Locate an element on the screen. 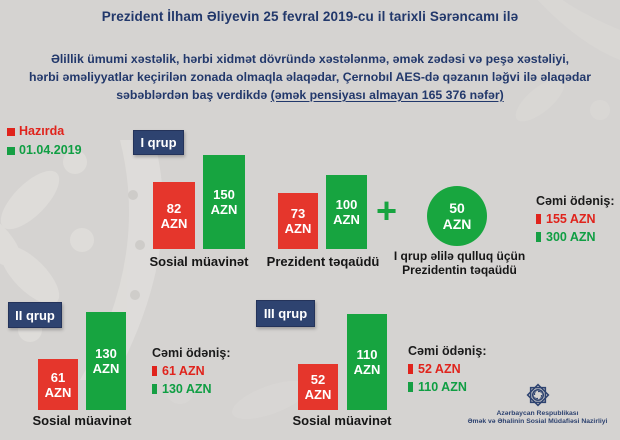  totals-row-current: 155 AZN is located at coordinates (575, 219).